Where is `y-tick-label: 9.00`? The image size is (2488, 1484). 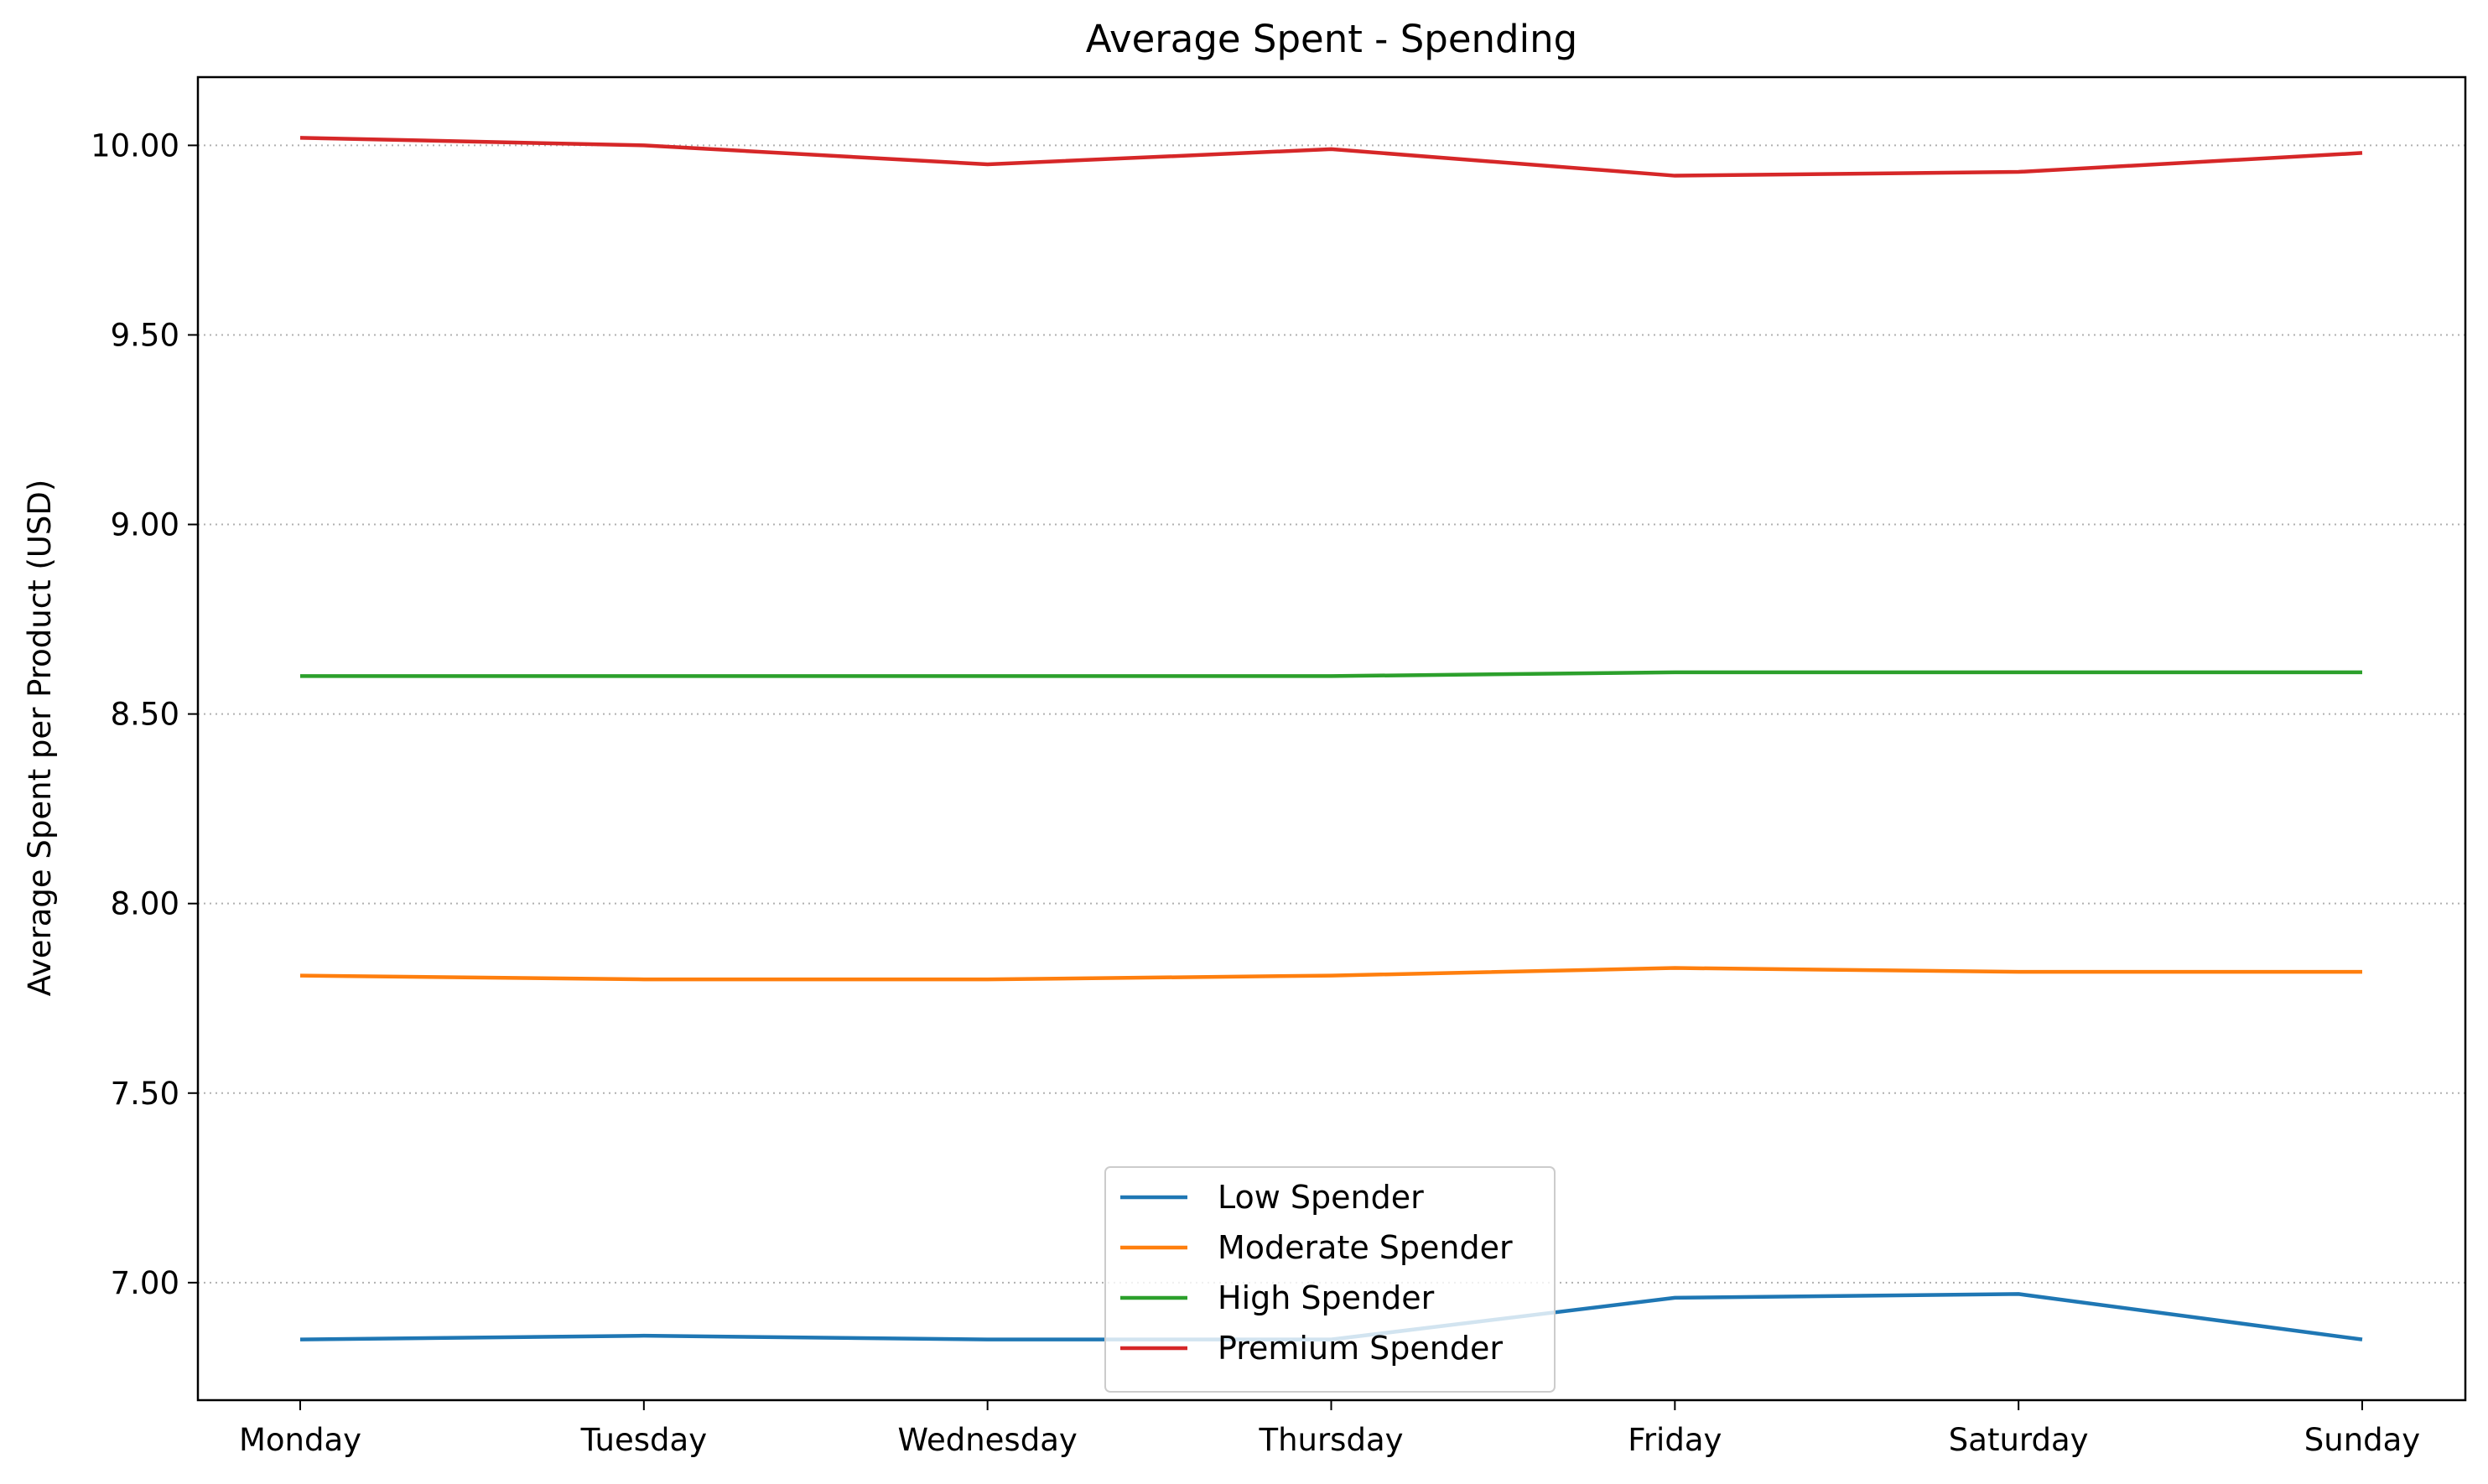 y-tick-label: 9.00 is located at coordinates (145, 525).